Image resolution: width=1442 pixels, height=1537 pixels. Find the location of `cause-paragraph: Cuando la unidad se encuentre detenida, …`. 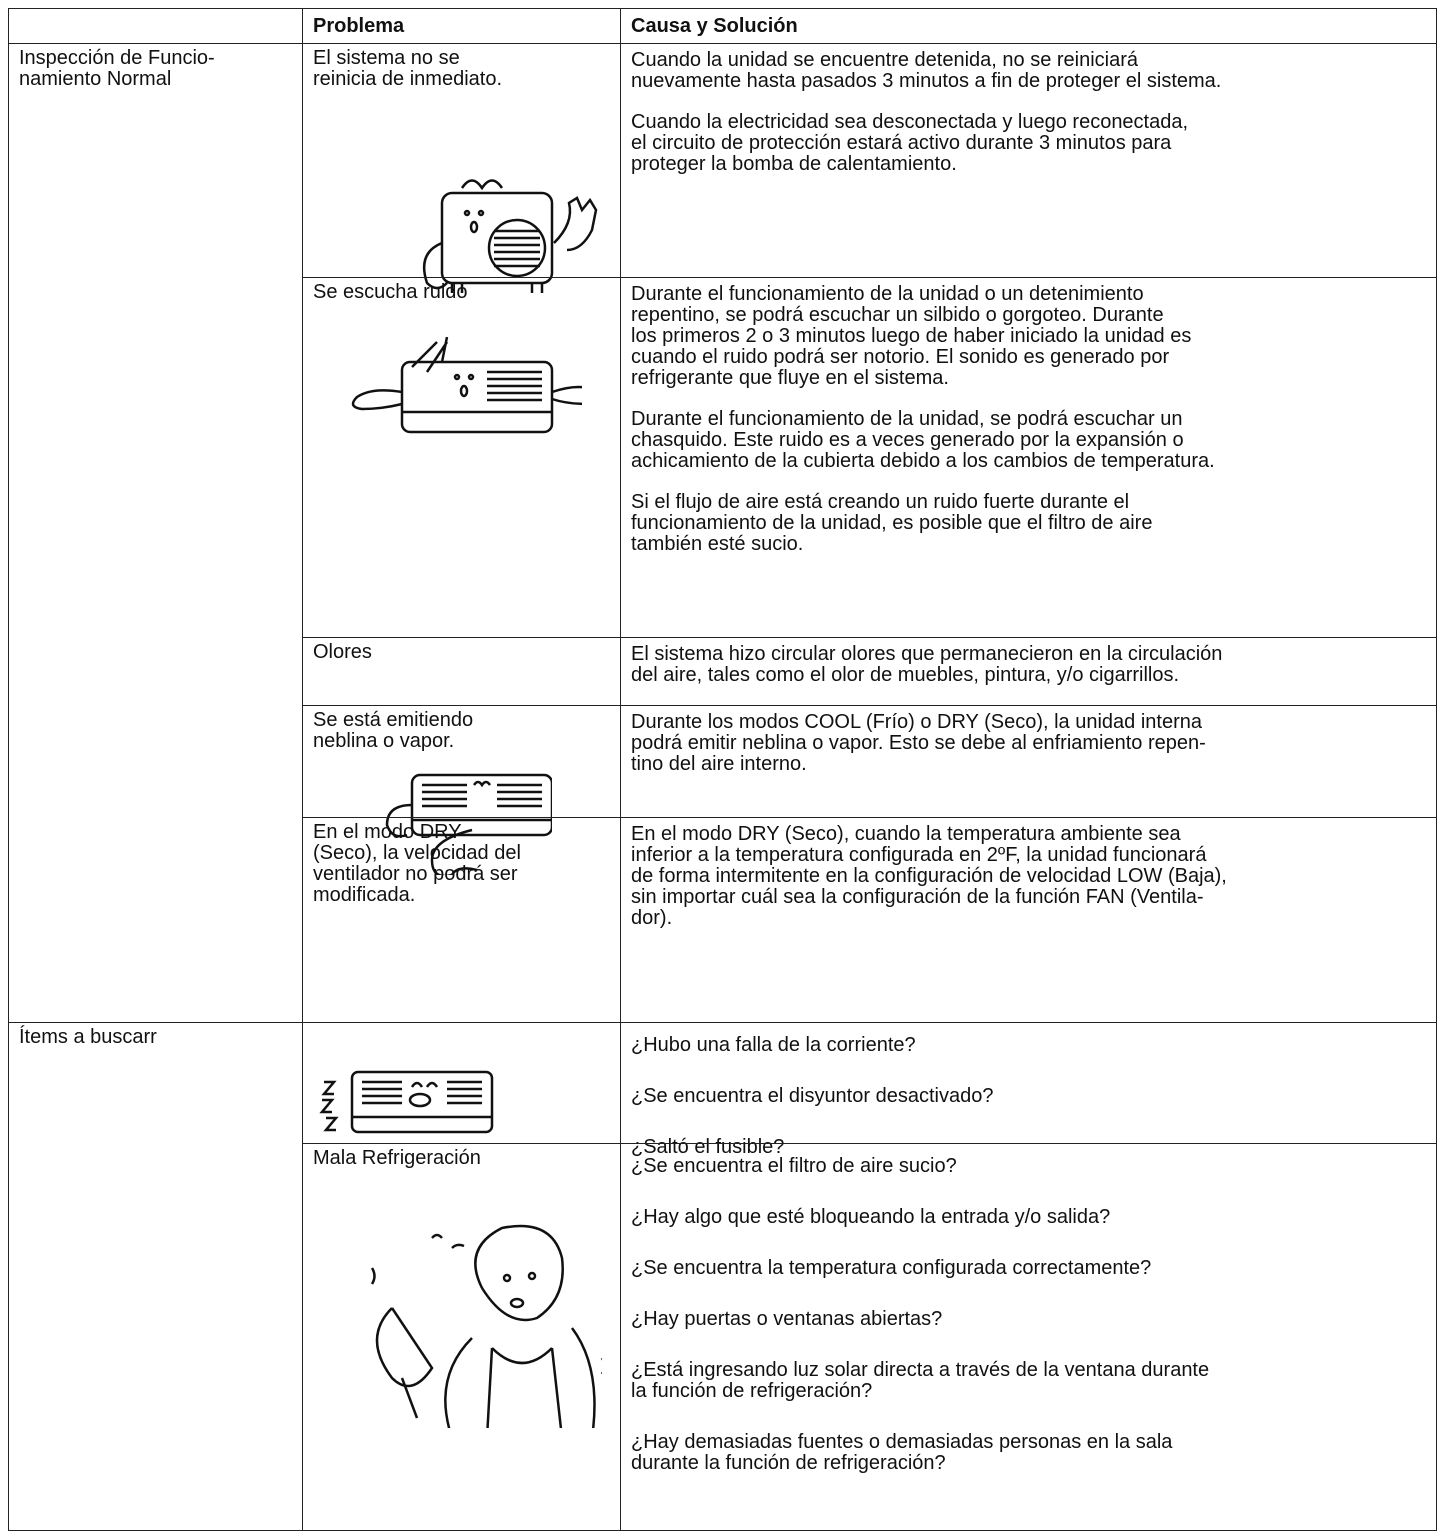

cause-paragraph: Cuando la unidad se encuentre detenida, … is located at coordinates (1029, 71).